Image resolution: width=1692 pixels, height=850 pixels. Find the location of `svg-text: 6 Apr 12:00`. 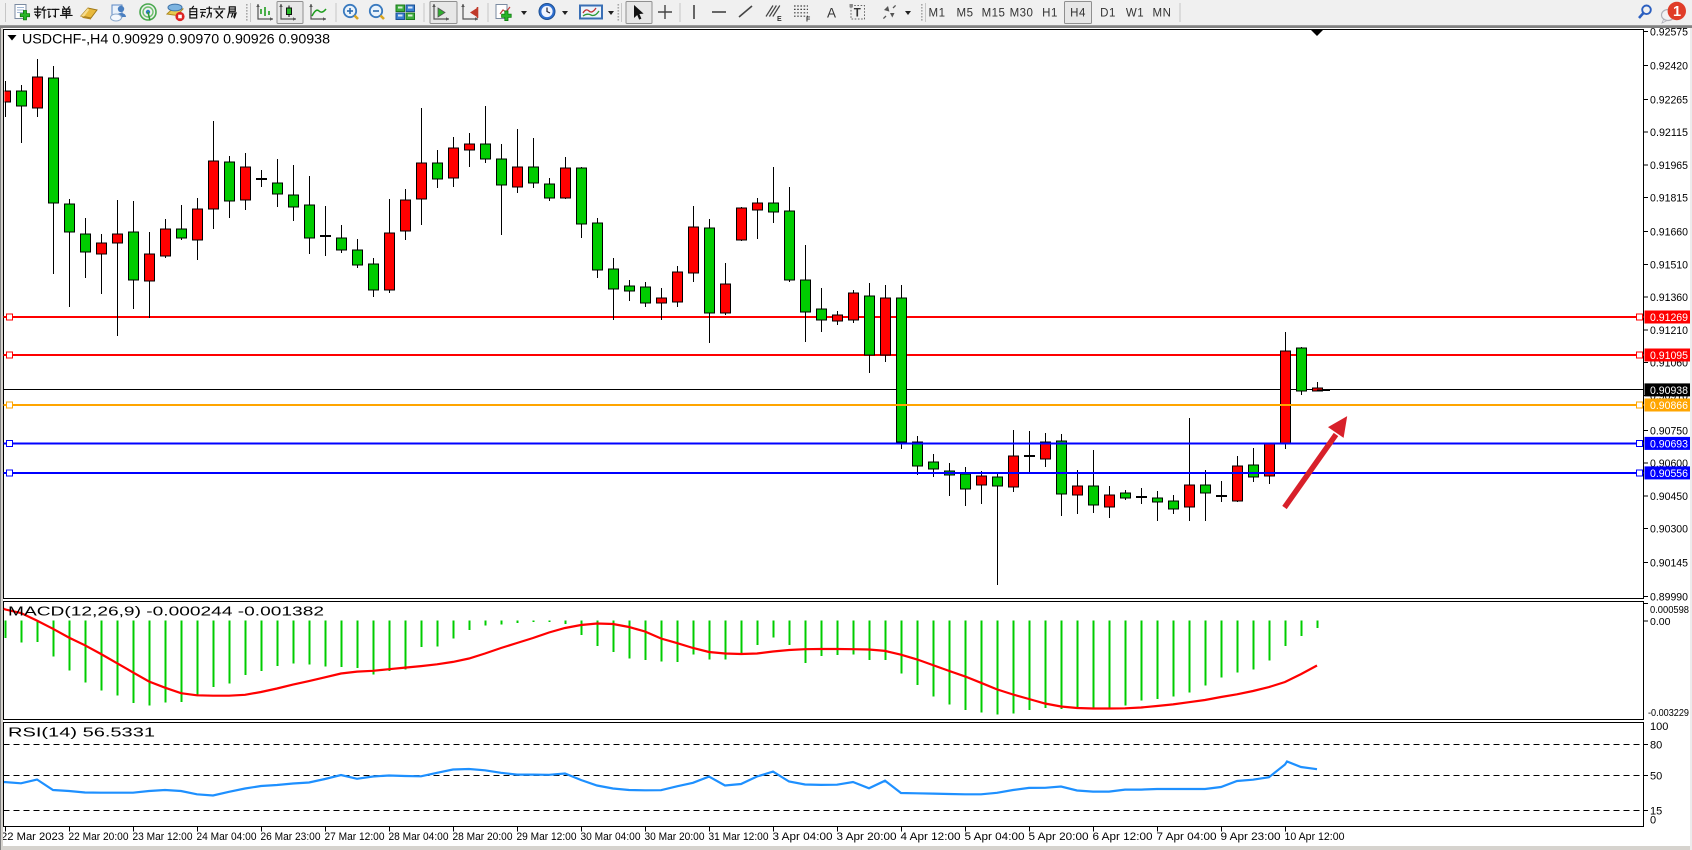

svg-text: 6 Apr 12:00 is located at coordinates (1123, 837).